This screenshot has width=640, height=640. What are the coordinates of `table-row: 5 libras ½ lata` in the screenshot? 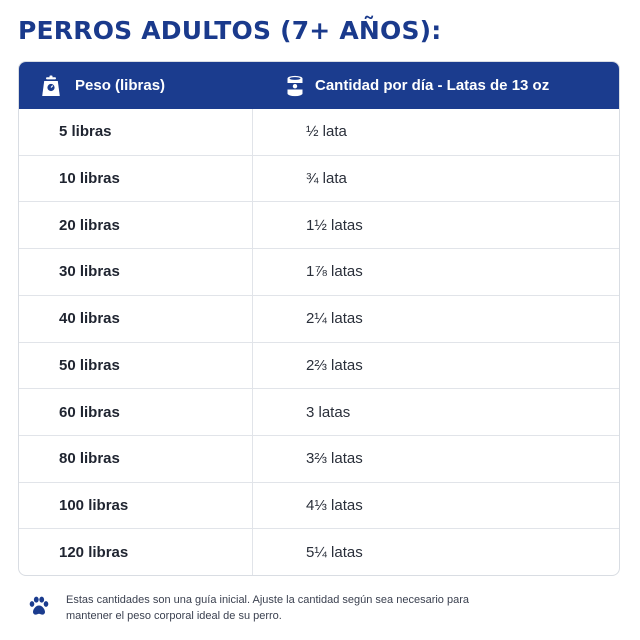 It's located at (319, 132).